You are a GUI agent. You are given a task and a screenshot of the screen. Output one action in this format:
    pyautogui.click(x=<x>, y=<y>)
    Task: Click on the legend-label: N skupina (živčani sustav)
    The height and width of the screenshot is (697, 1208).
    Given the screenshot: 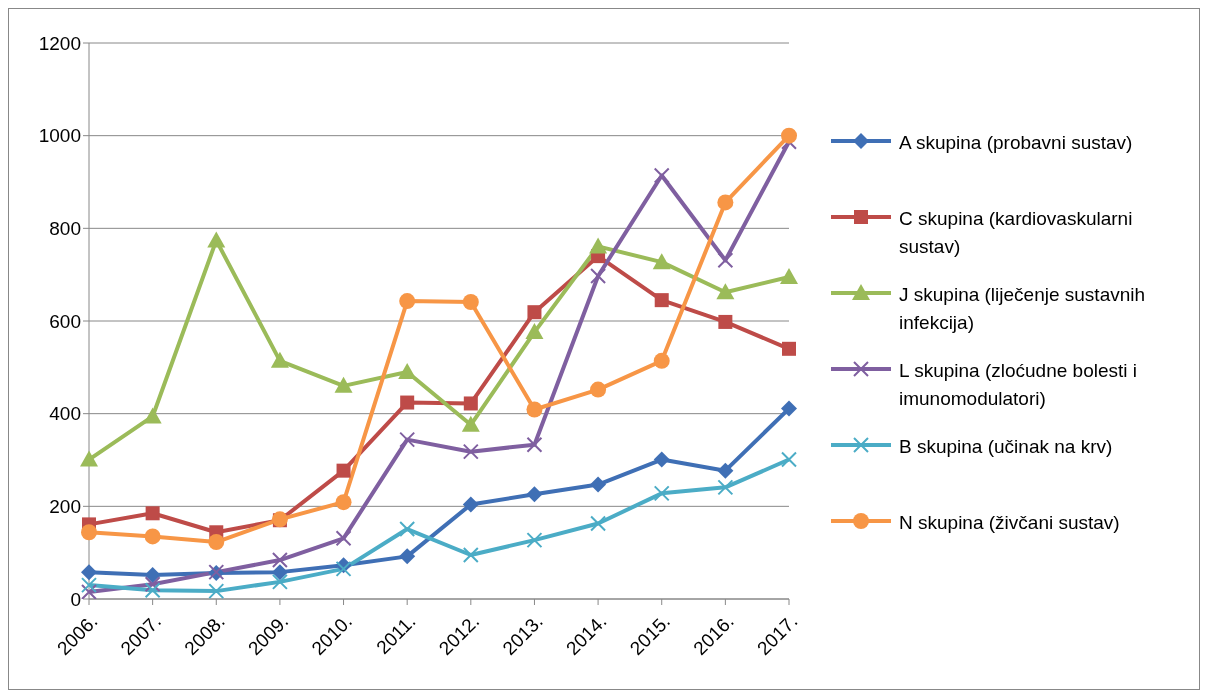 What is the action you would take?
    pyautogui.click(x=1009, y=523)
    